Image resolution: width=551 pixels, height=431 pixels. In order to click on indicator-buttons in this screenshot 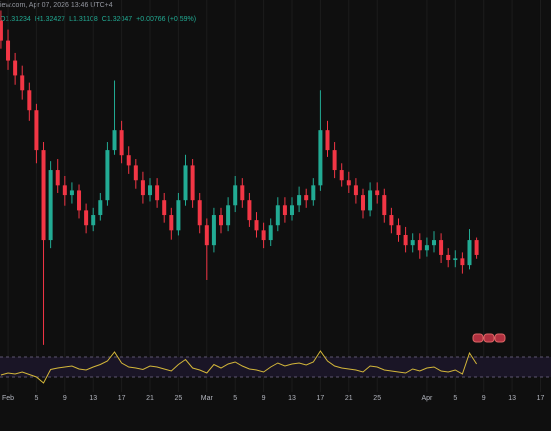, I will do `click(489, 338)`.